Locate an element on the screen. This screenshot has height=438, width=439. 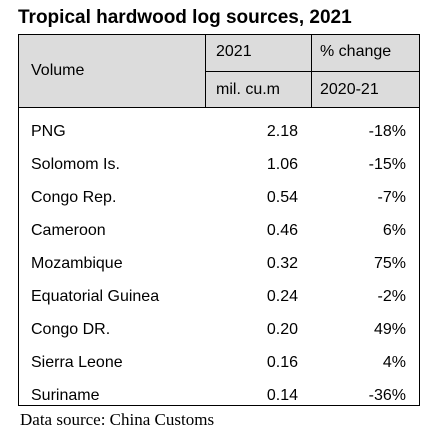
row-change: -18% is located at coordinates (387, 131).